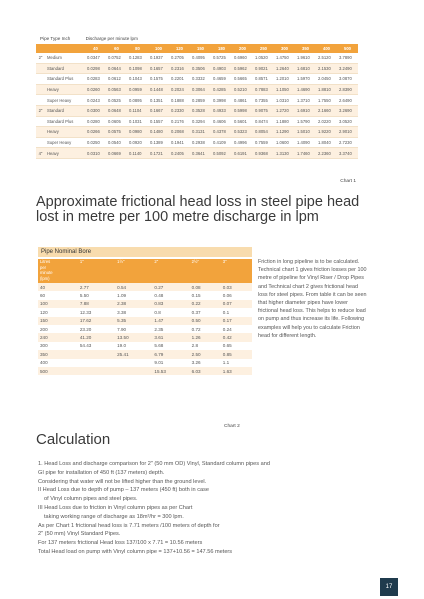  What do you see at coordinates (221, 48) in the screenshot?
I see `table1-header-cell: 180` at bounding box center [221, 48].